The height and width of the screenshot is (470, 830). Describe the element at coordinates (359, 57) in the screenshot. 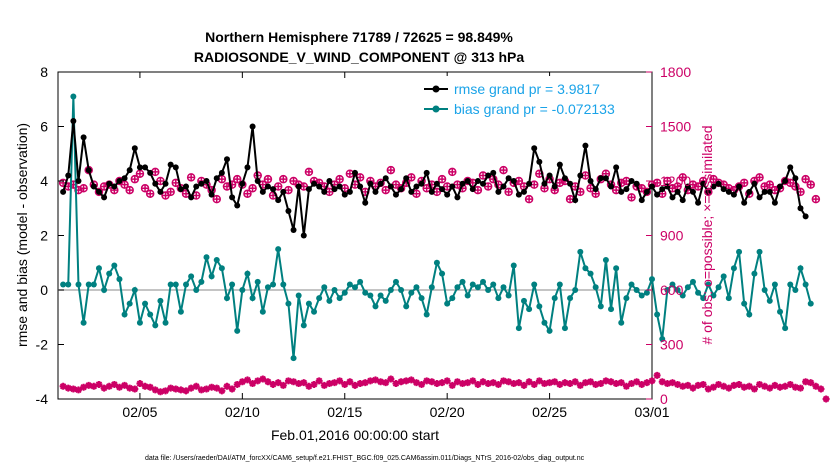

I see `chart-title-line2: RADIOSONDE_V_WIND_COMPONENT @ 313 hPa` at that location.